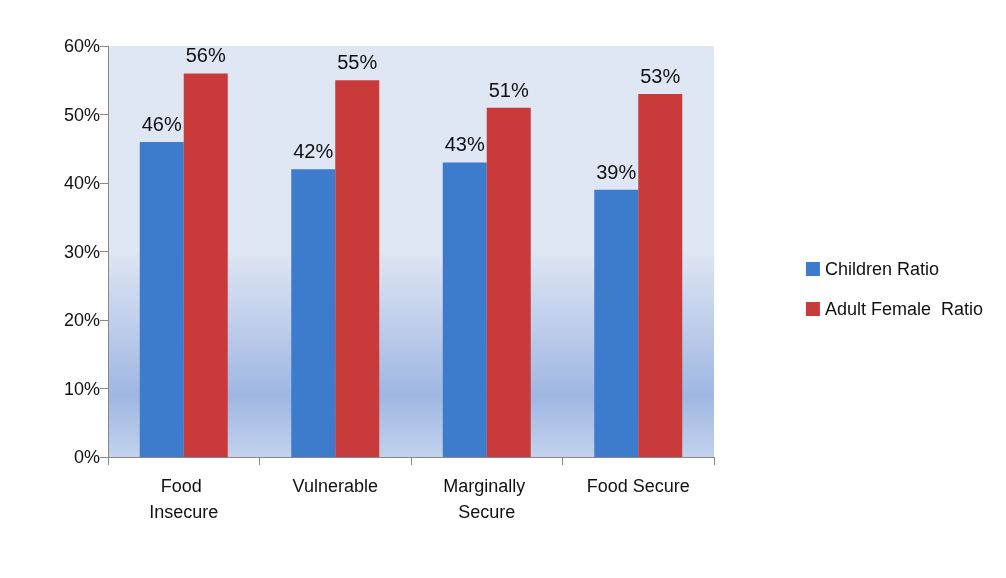 The height and width of the screenshot is (578, 1006). I want to click on data-label: 53%, so click(660, 75).